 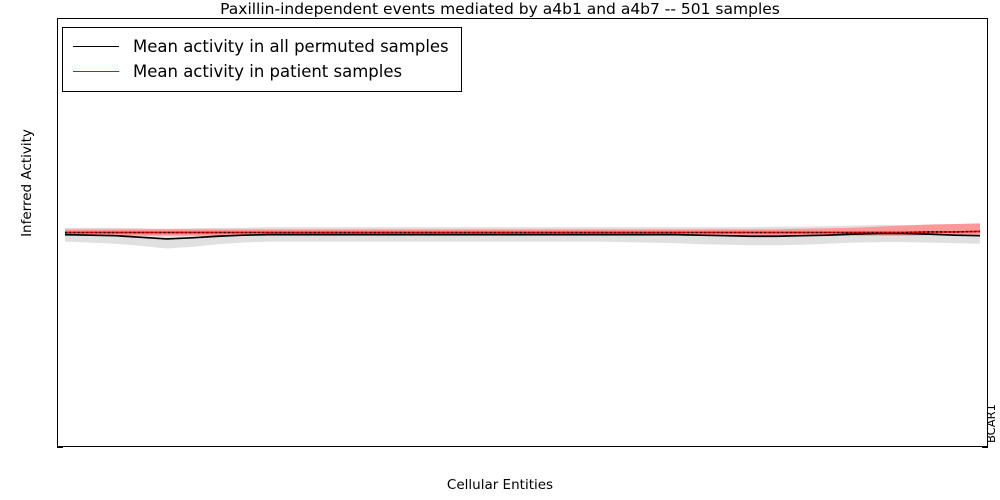 I want to click on data-lines, so click(x=522, y=235).